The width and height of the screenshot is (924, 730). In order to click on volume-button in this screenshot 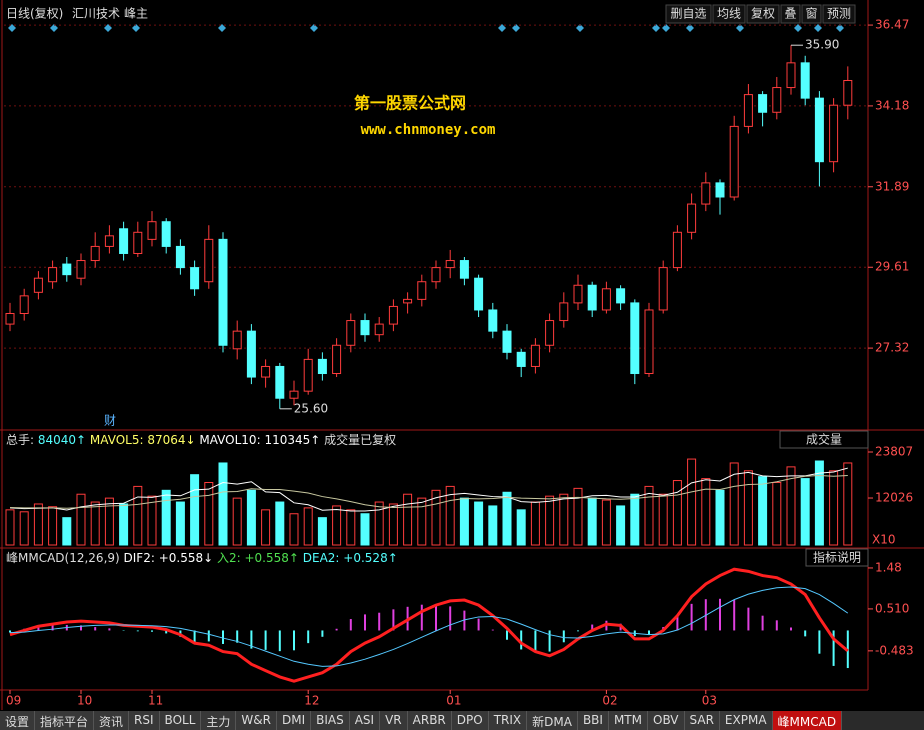, I will do `click(824, 439)`.